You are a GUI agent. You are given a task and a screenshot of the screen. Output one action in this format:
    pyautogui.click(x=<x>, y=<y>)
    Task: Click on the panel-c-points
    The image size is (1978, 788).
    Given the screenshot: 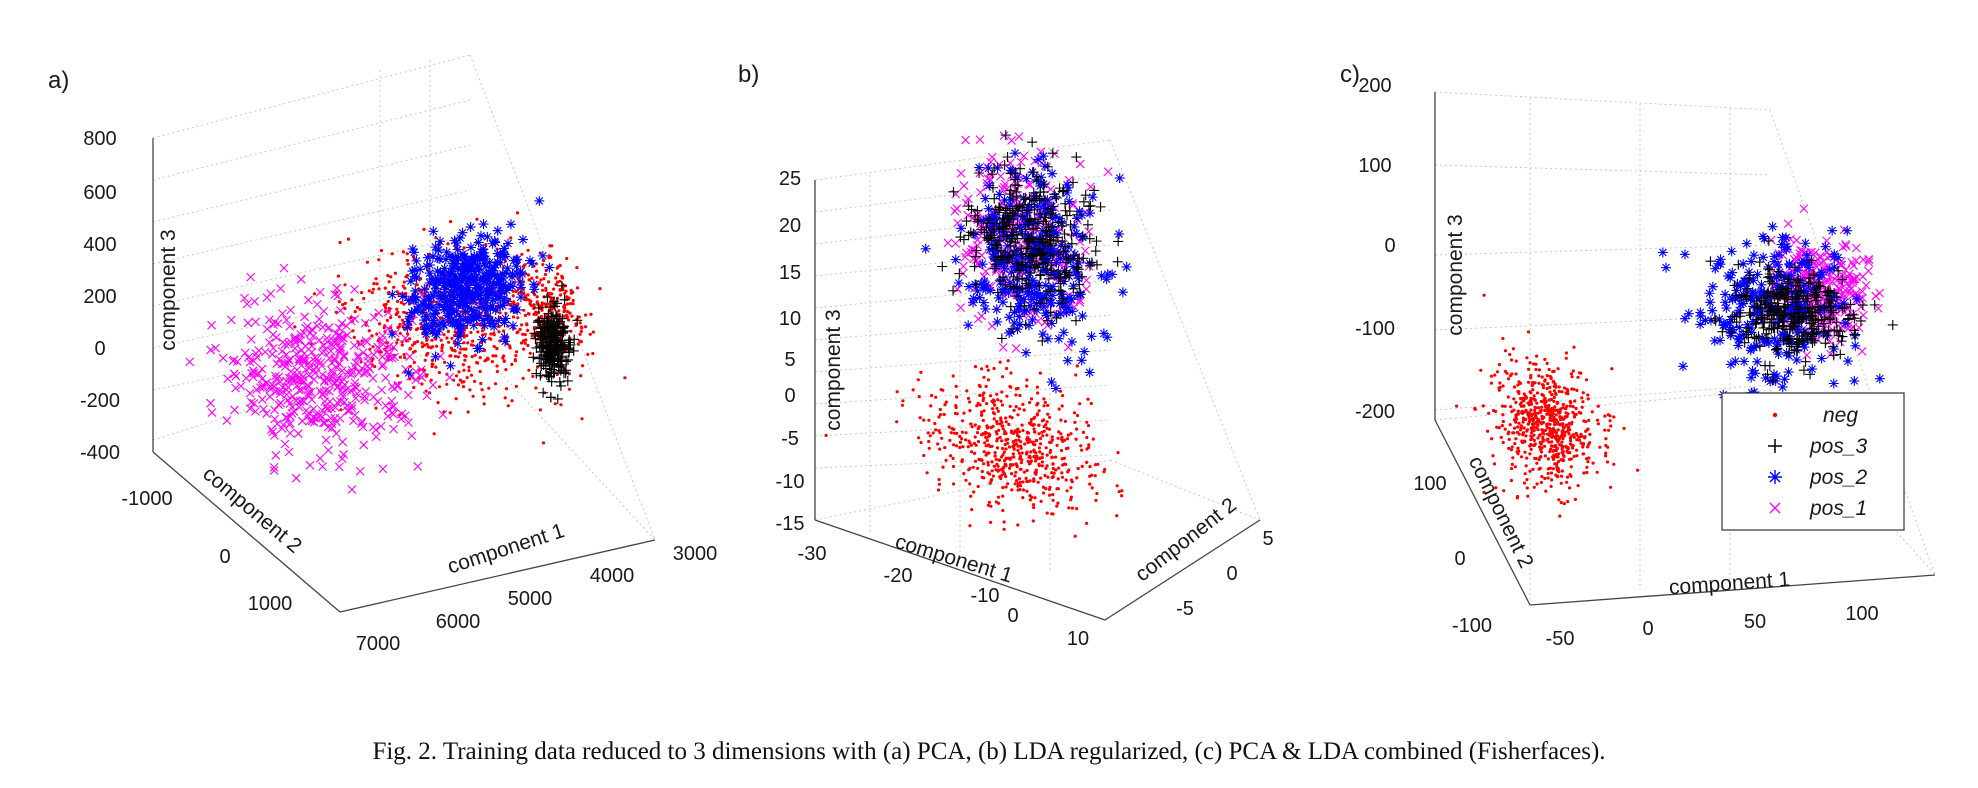 What is the action you would take?
    pyautogui.click(x=1676, y=361)
    